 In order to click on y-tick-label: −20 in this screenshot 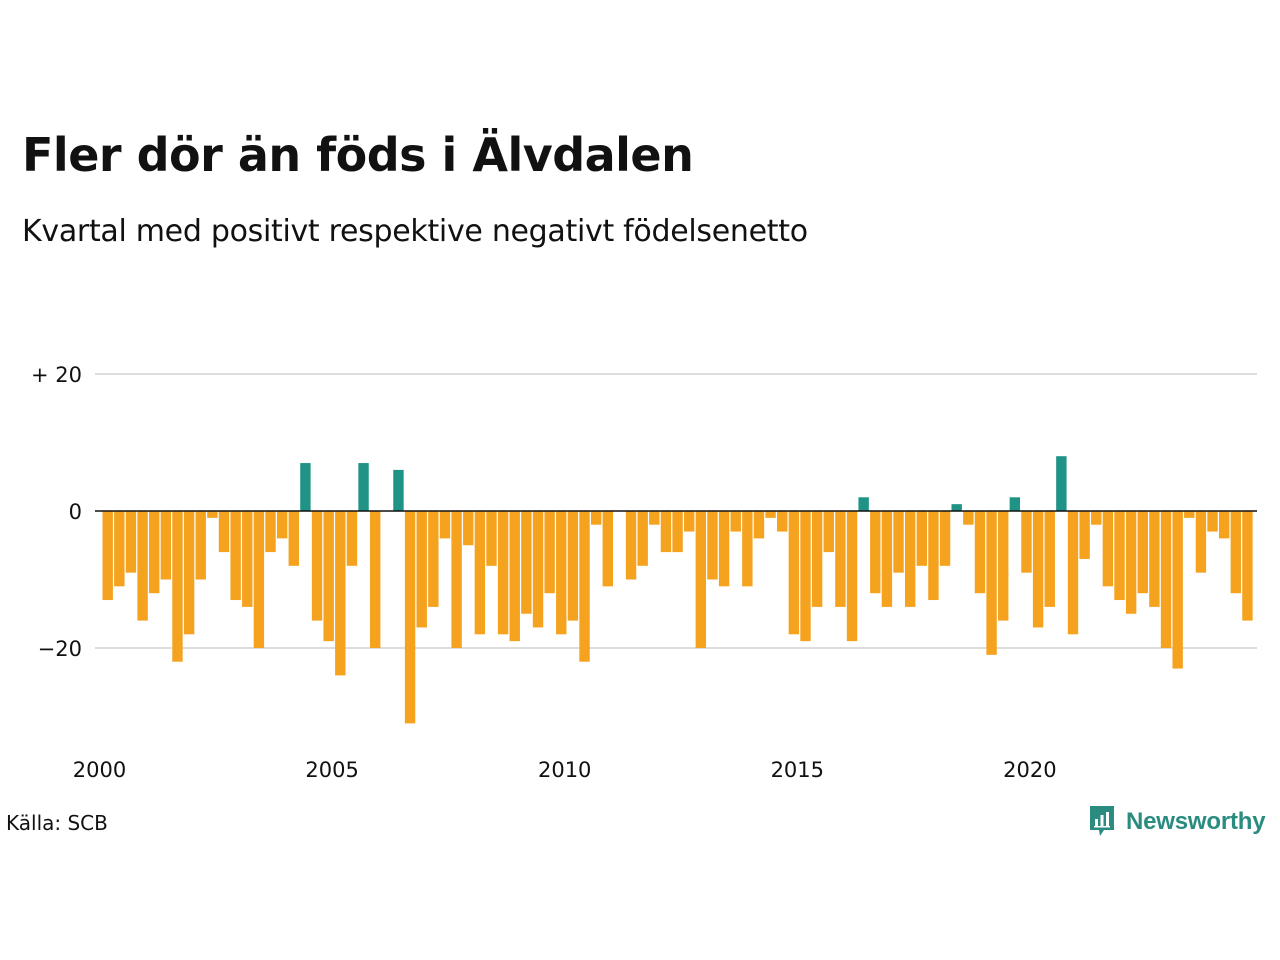, I will do `click(60, 649)`.